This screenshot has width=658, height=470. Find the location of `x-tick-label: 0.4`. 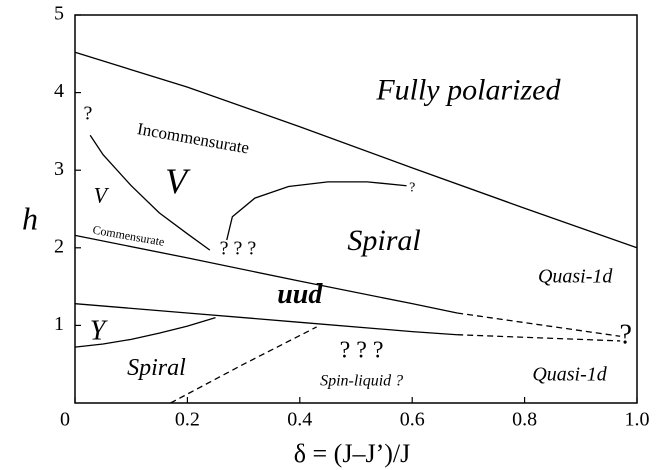

x-tick-label: 0.4 is located at coordinates (299, 420).